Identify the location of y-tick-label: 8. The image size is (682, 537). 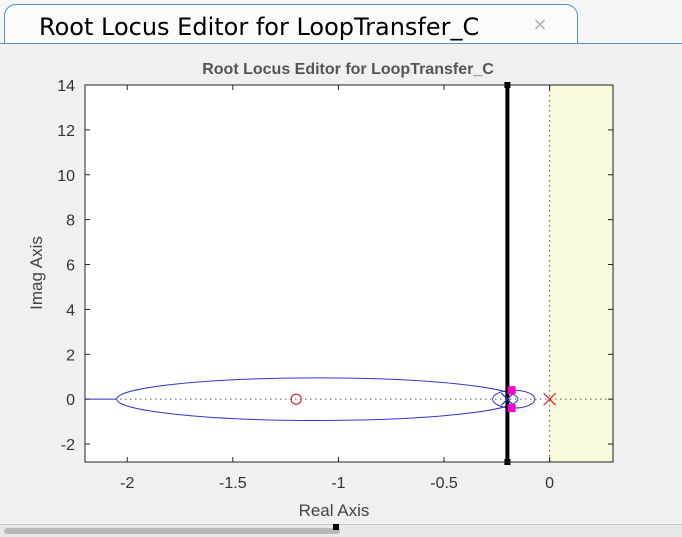
(70, 221).